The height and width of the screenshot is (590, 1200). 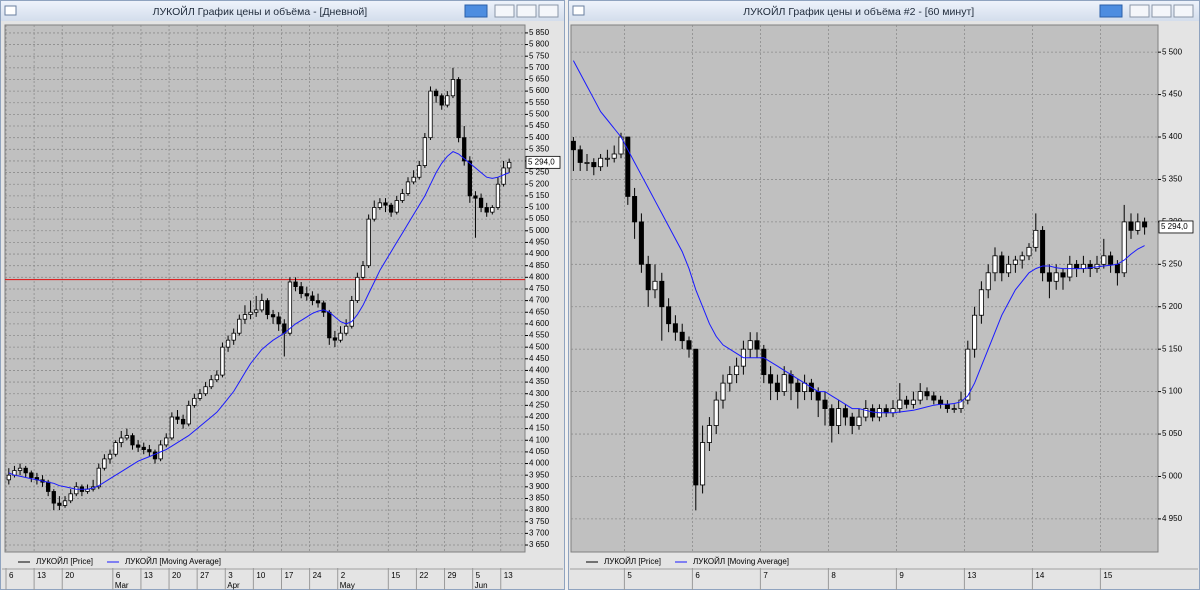 I want to click on y-tick-label: 3 700, so click(x=539, y=532).